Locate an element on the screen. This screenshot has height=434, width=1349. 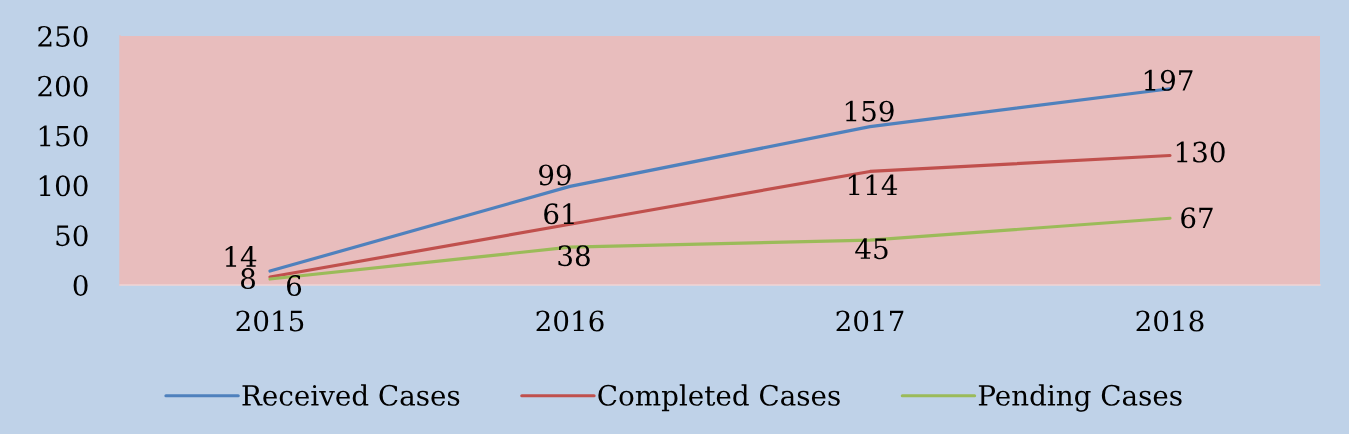
legend-label: Completed Cases is located at coordinates (719, 398).